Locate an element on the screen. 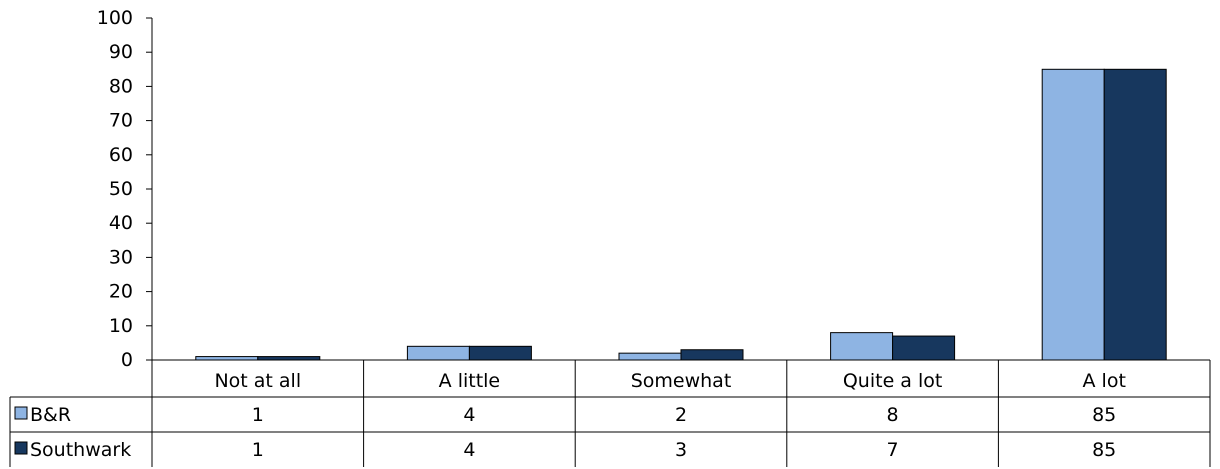  y-tick-label: 70 is located at coordinates (121, 121).